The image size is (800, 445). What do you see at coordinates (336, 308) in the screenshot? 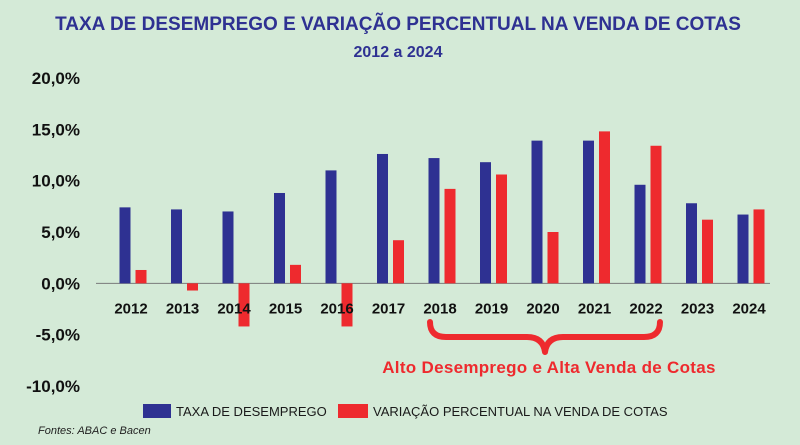
I see `x-tick-label: 2016` at bounding box center [336, 308].